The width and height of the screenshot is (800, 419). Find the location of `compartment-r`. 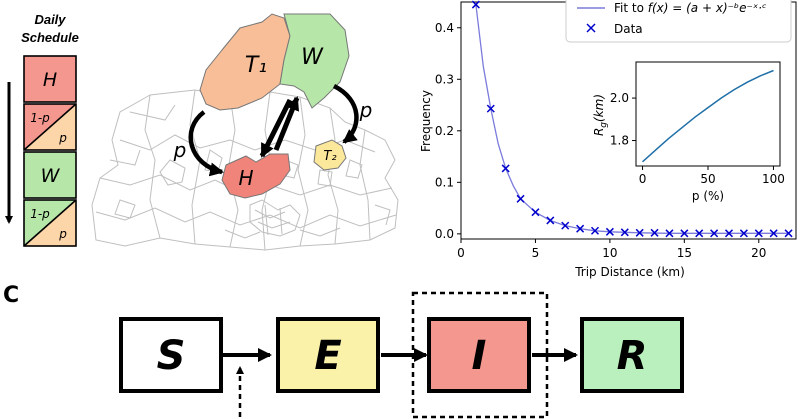

compartment-r is located at coordinates (632, 355).